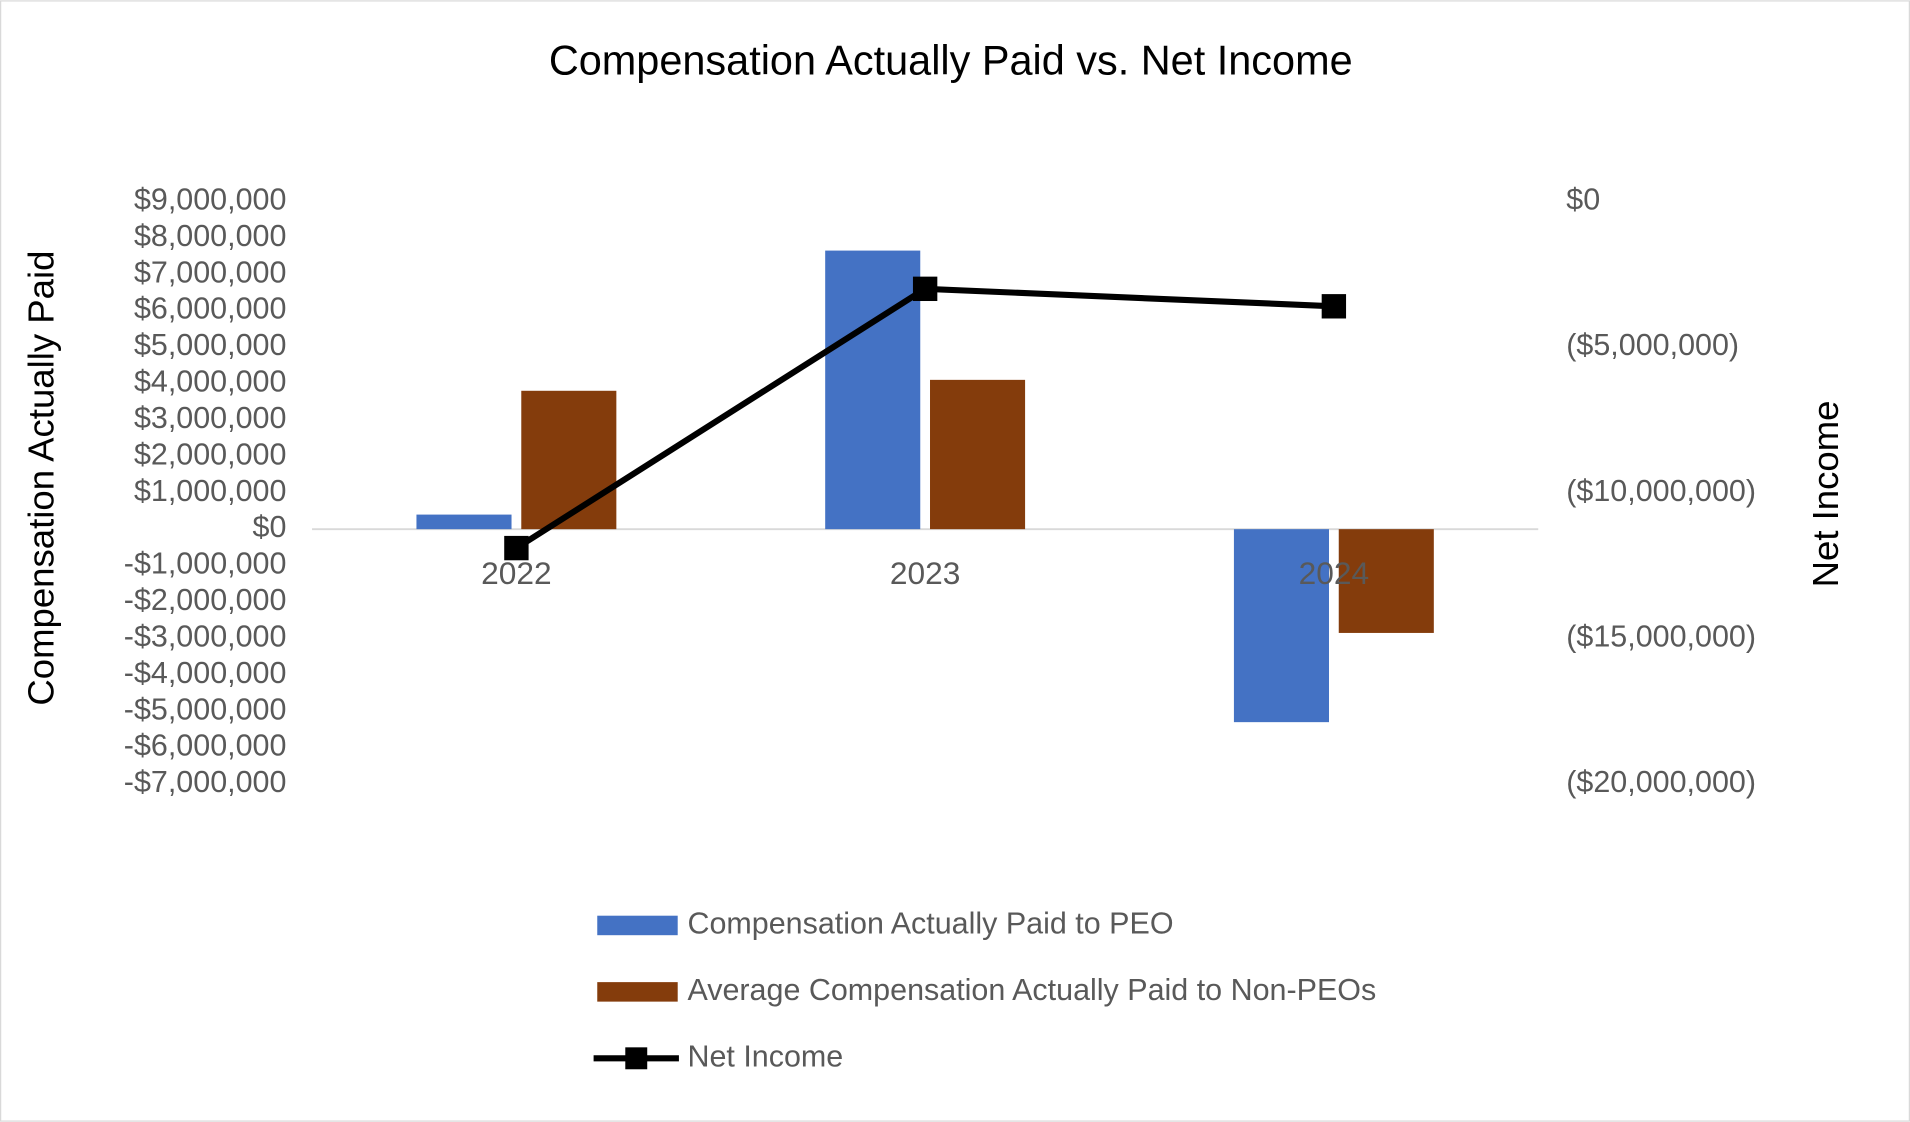 The height and width of the screenshot is (1122, 1910). Describe the element at coordinates (210, 272) in the screenshot. I see `y-tick-label: $7,000,000` at that location.